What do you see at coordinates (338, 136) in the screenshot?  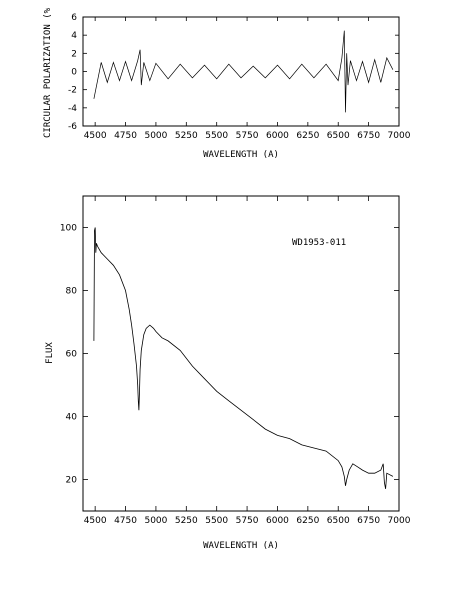 I see `pol-x-tick-label: 6500` at bounding box center [338, 136].